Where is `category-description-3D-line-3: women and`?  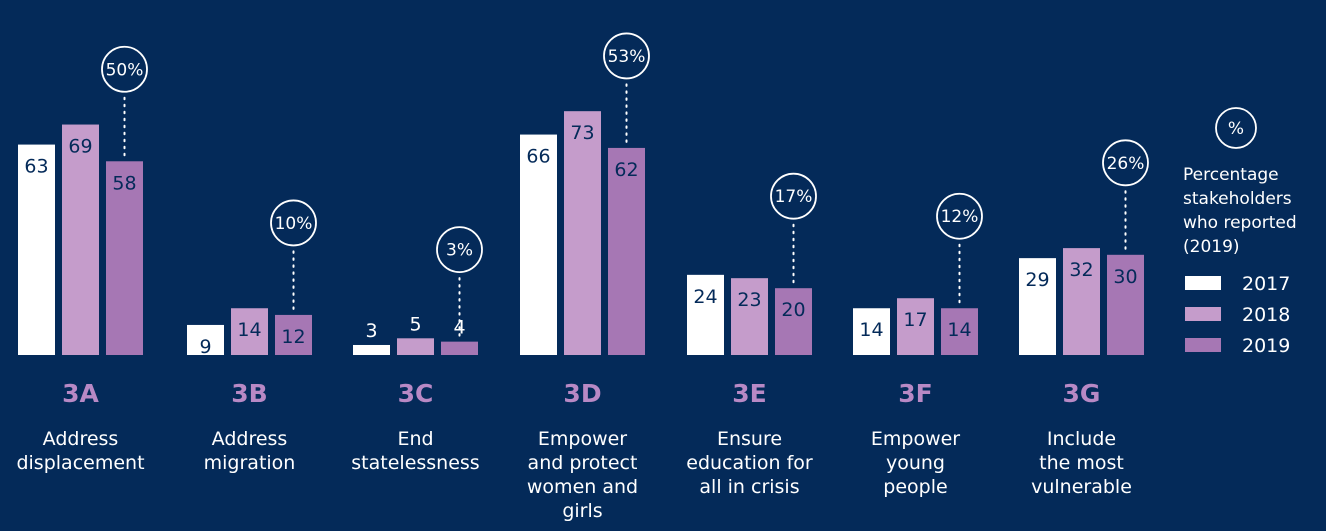 category-description-3D-line-3: women and is located at coordinates (582, 487).